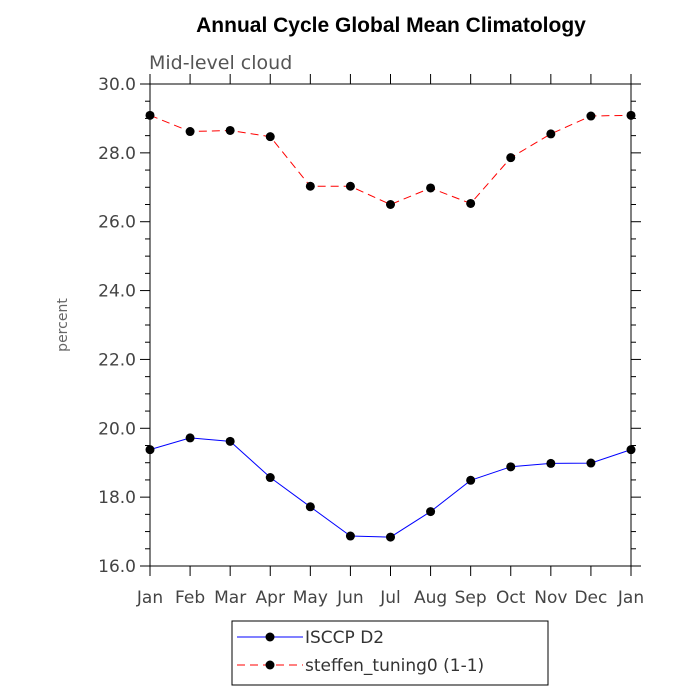  Describe the element at coordinates (63, 325) in the screenshot. I see `y-axis-label: percent` at that location.